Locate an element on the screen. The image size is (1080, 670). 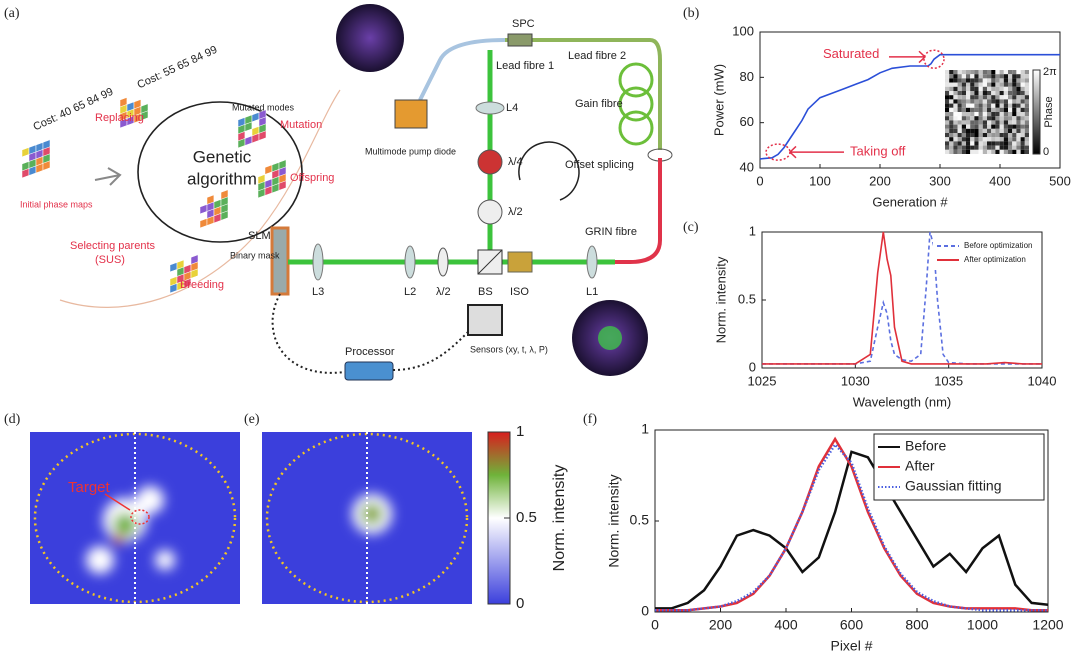
label: Cost: 55 65 84 99 is located at coordinates (177, 68).